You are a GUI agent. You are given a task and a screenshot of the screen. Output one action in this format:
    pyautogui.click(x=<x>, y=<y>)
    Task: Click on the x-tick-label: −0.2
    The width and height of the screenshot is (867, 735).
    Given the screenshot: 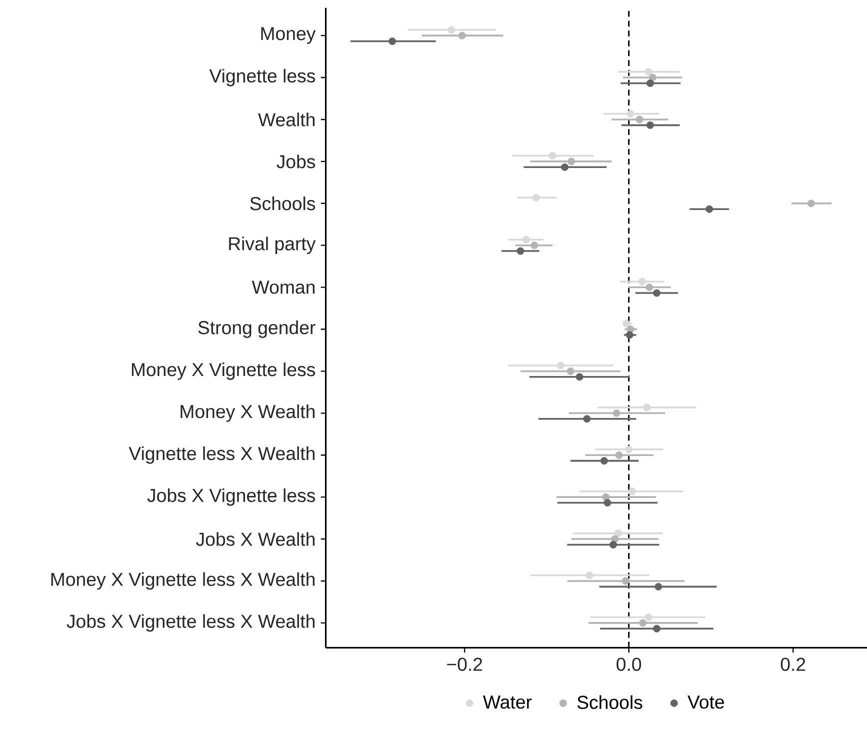 What is the action you would take?
    pyautogui.click(x=464, y=664)
    